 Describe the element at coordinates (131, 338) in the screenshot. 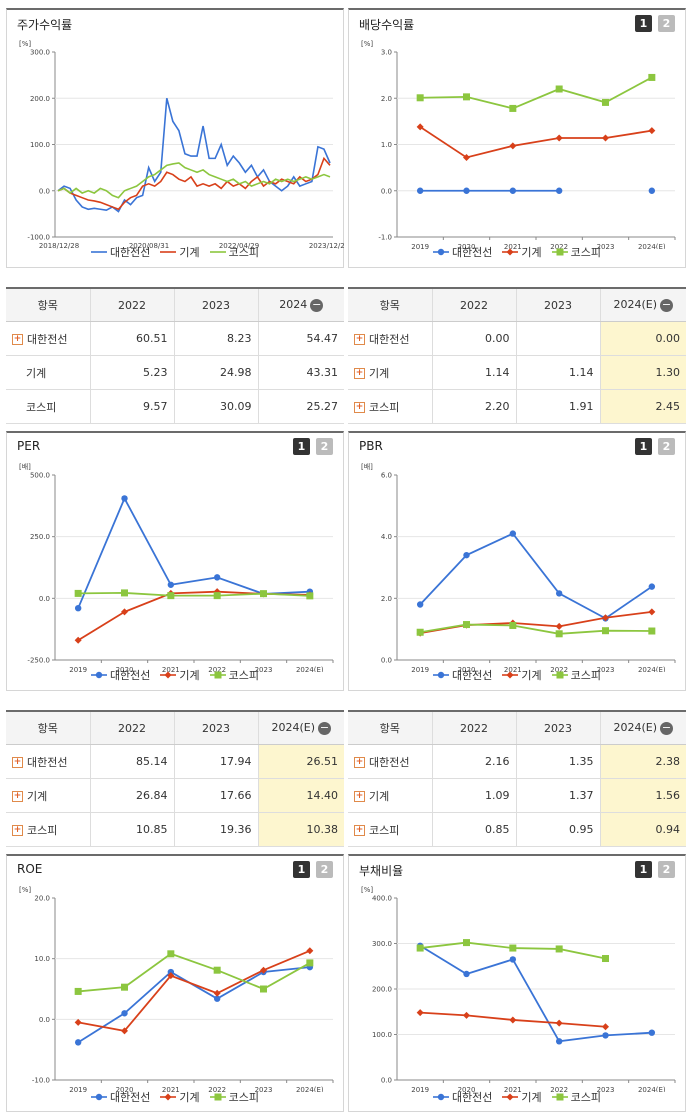

I see `cell-value: 60.51` at that location.